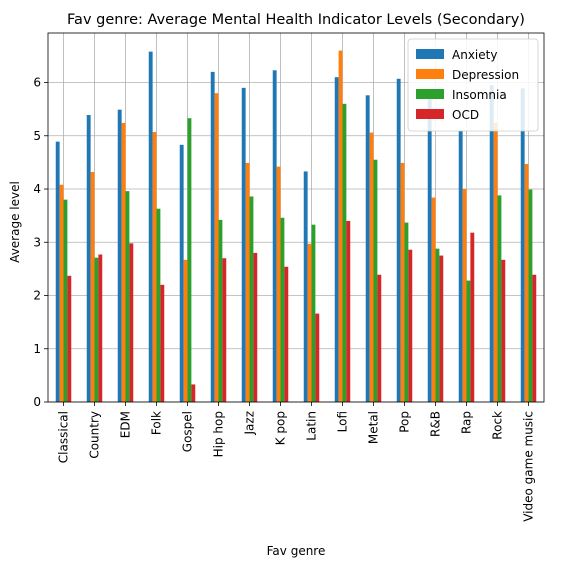 Image resolution: width=568 pixels, height=569 pixels. What do you see at coordinates (312, 426) in the screenshot?
I see `x-tick-label: Latin` at bounding box center [312, 426].